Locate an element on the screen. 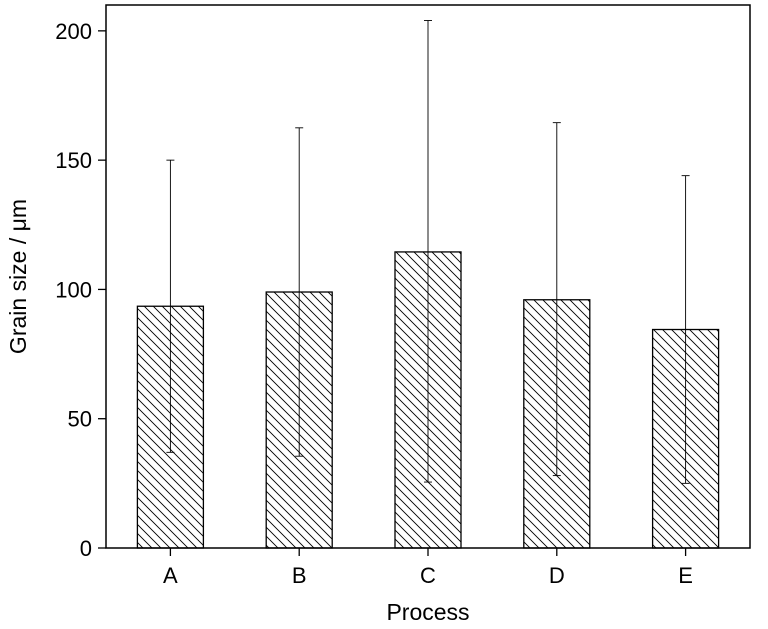  y-axis-title: Grain size / μm is located at coordinates (18, 276).